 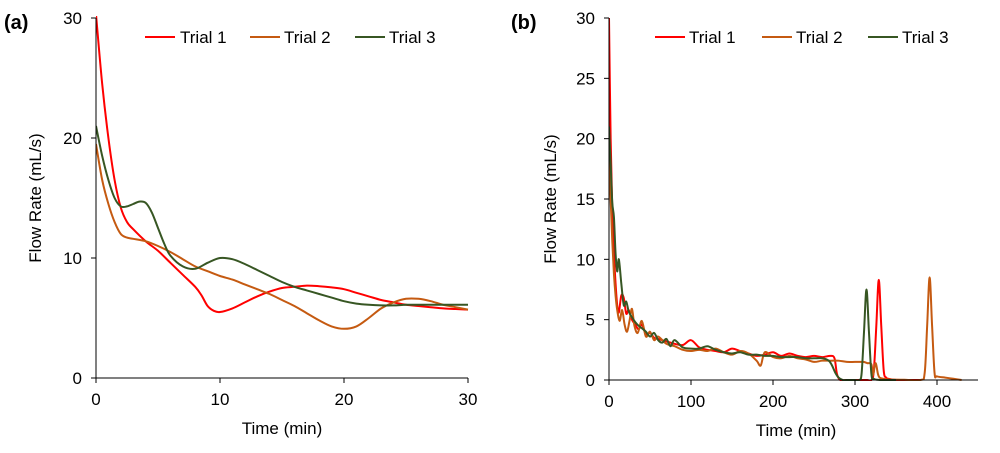 I want to click on panel-a-y-tick-label: 30, so click(x=72, y=18).